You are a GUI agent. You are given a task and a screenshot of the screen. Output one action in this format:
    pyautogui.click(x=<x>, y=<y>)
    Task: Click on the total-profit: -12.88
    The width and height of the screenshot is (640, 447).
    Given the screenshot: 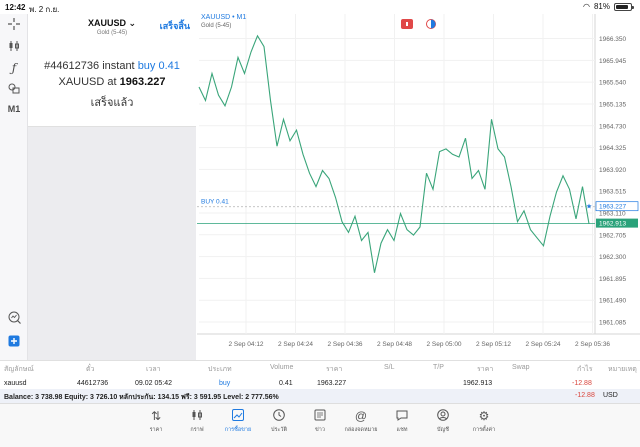 What is the action you would take?
    pyautogui.click(x=585, y=395)
    